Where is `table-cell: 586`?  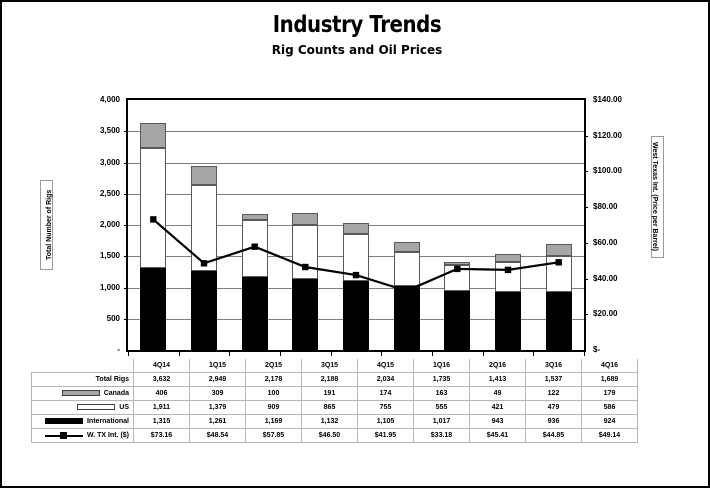
table-cell: 586 is located at coordinates (609, 407).